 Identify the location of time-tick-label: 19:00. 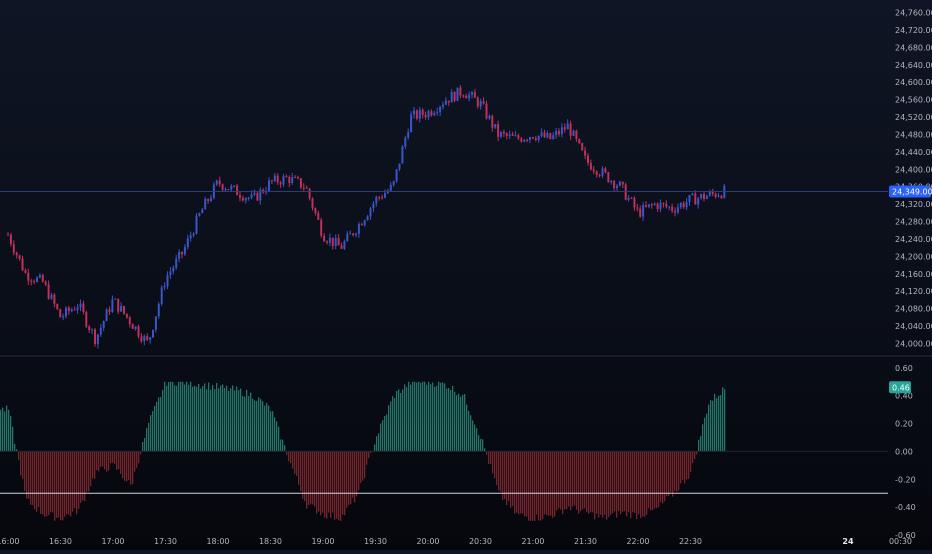
(322, 541).